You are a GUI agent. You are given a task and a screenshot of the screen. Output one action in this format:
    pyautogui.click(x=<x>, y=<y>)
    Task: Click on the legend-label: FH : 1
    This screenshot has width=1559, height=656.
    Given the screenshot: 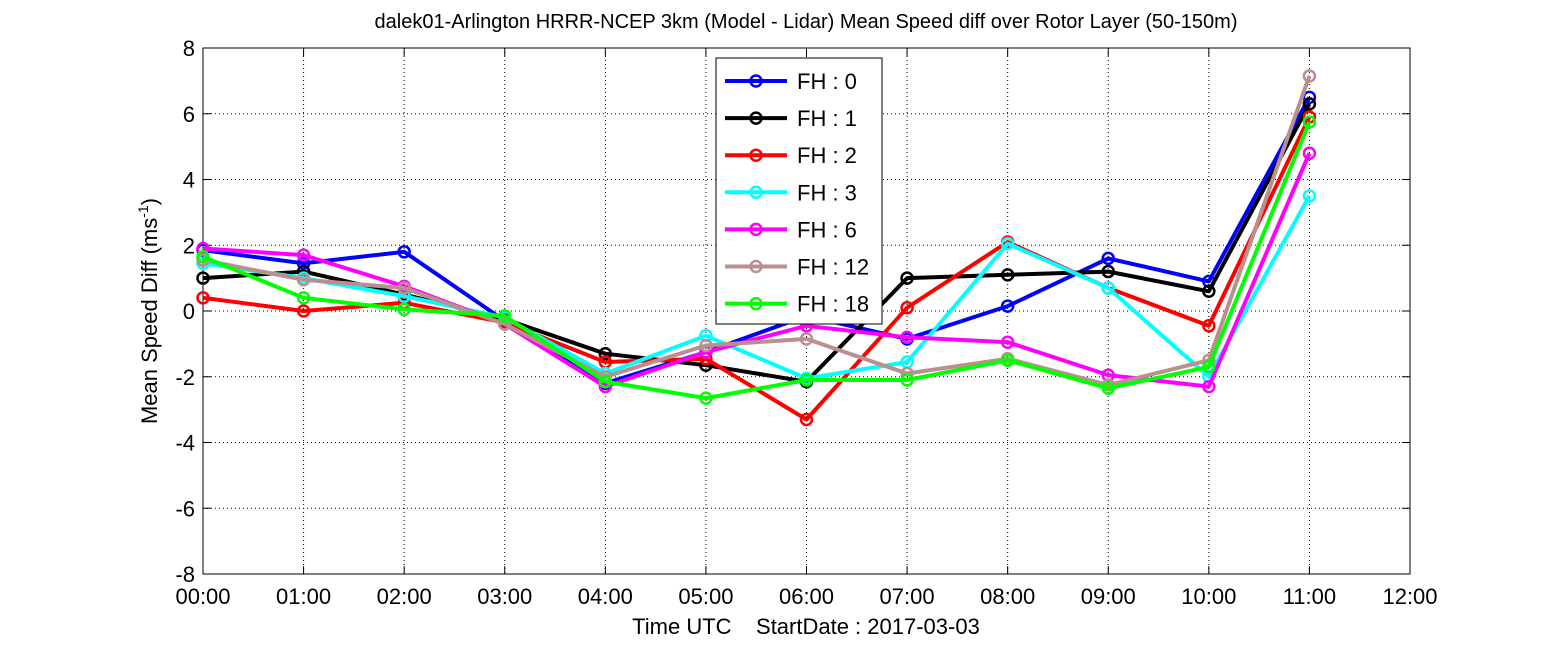 What is the action you would take?
    pyautogui.click(x=827, y=118)
    